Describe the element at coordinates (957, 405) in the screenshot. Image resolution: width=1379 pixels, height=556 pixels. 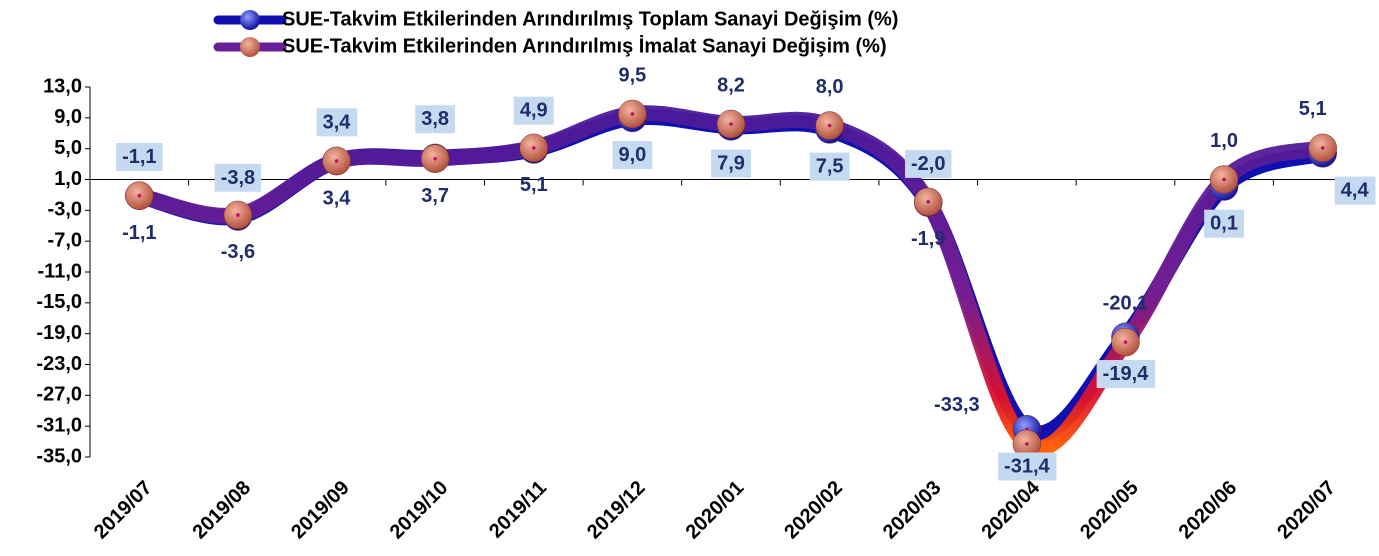
I see `data-label: -33,3` at that location.